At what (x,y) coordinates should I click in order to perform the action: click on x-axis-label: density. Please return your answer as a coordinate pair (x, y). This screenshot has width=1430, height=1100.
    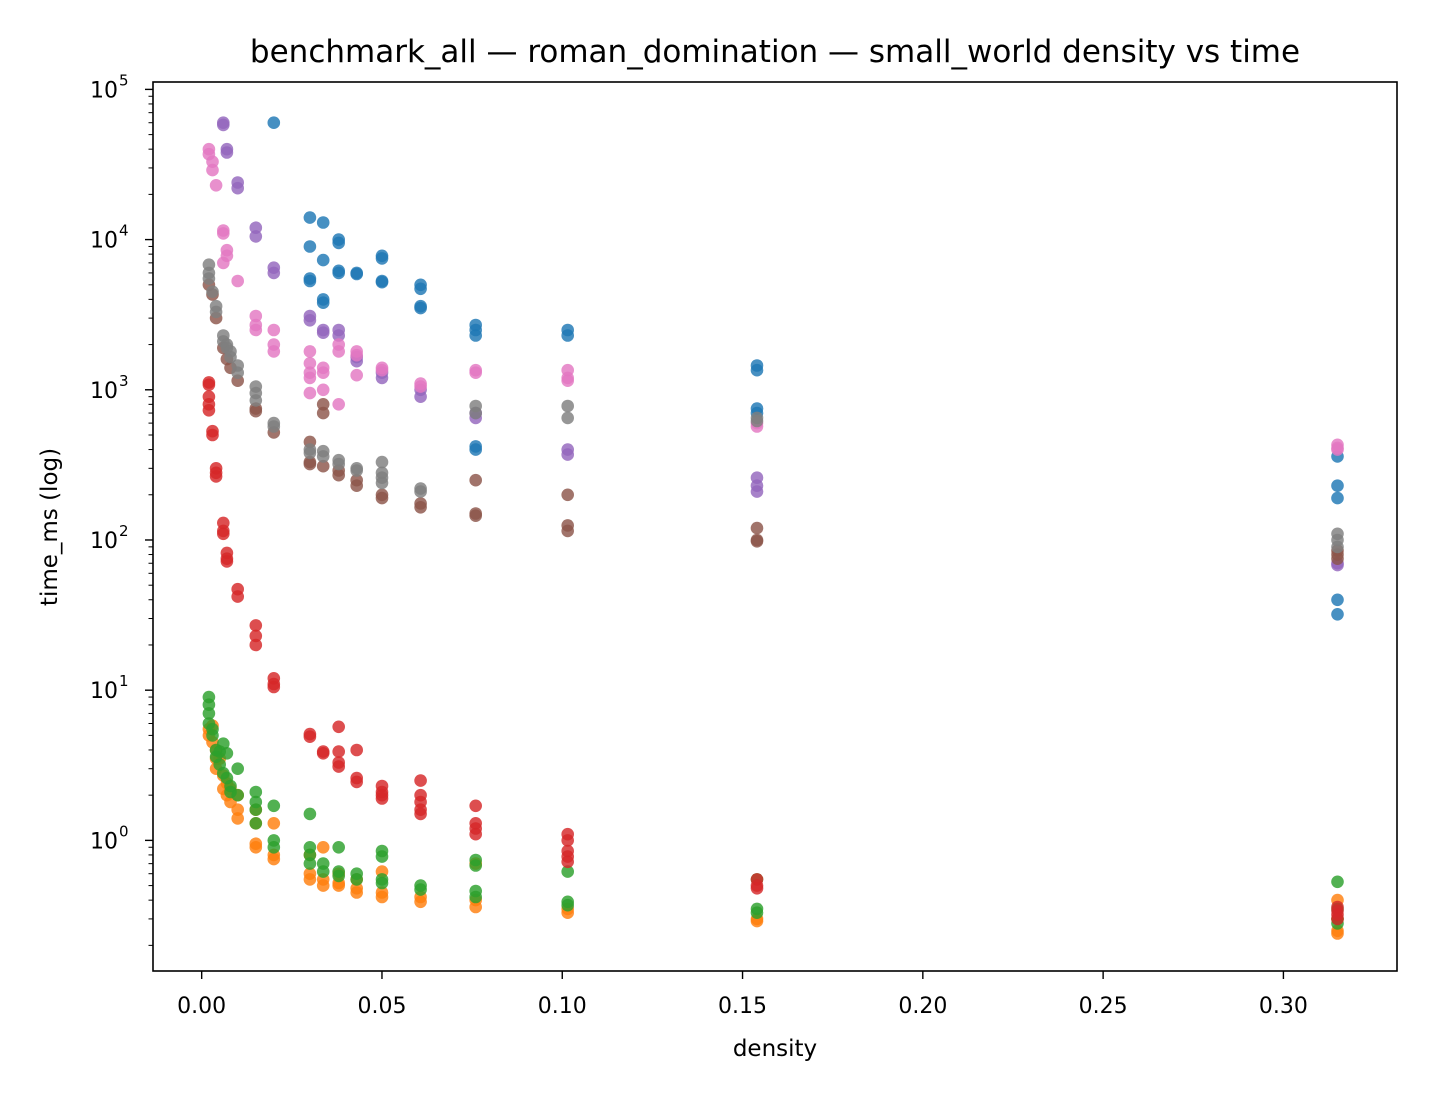
    Looking at the image, I should click on (775, 1049).